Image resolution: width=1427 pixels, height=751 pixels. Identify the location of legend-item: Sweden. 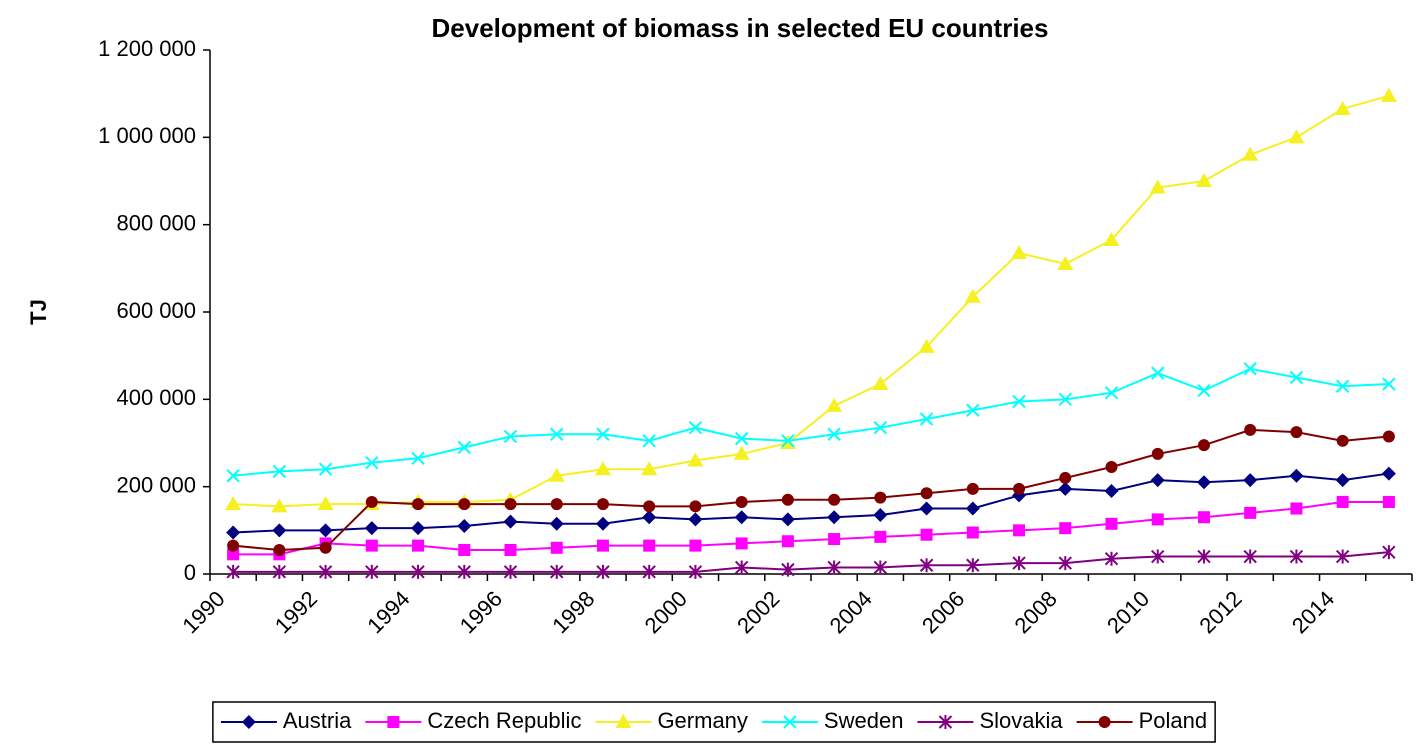
(832, 720).